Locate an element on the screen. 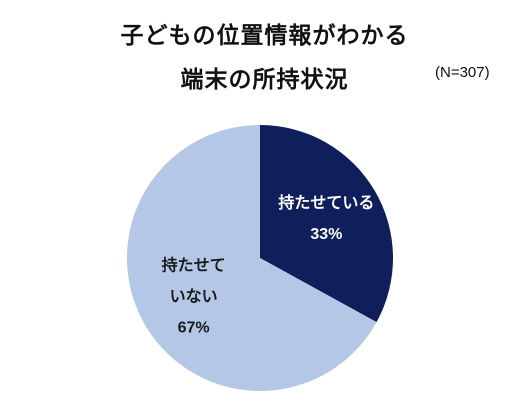 The image size is (529, 411). category-label: 持たせていない is located at coordinates (193, 281).